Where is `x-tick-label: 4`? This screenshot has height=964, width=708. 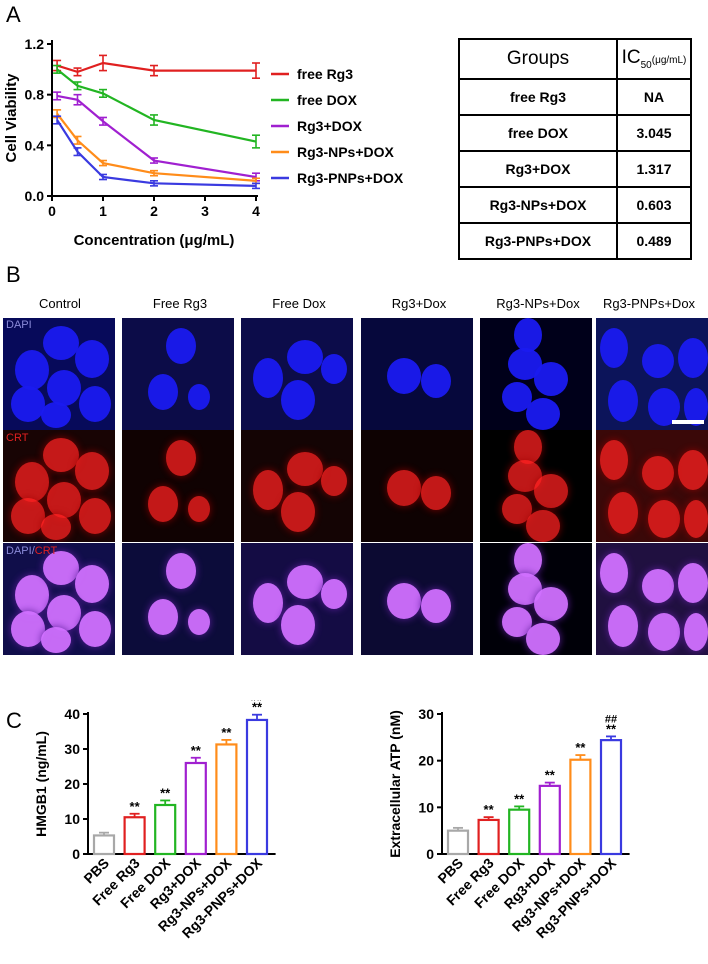
x-tick-label: 4 is located at coordinates (256, 211).